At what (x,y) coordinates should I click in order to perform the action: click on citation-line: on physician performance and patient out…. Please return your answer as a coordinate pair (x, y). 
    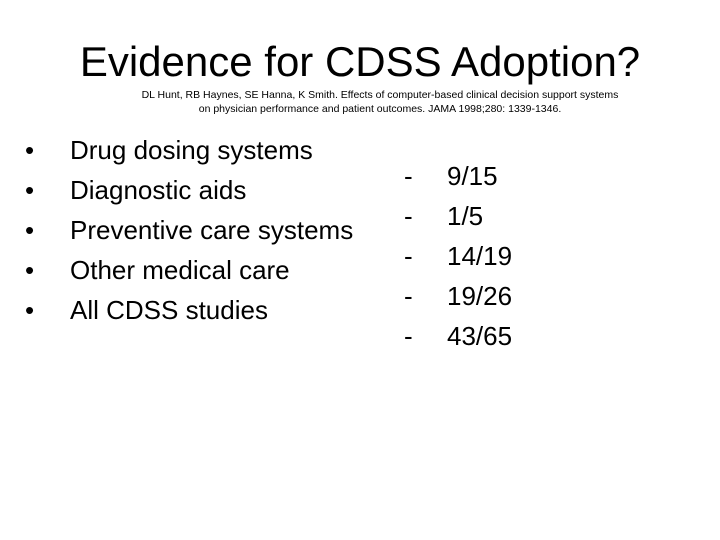
    Looking at the image, I should click on (380, 109).